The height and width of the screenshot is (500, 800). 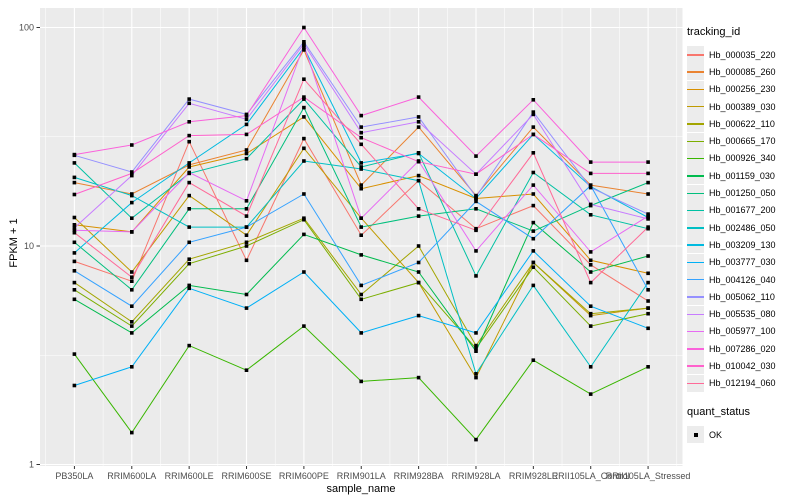 I want to click on legend-item: Hb_001250_050, so click(x=743, y=193).